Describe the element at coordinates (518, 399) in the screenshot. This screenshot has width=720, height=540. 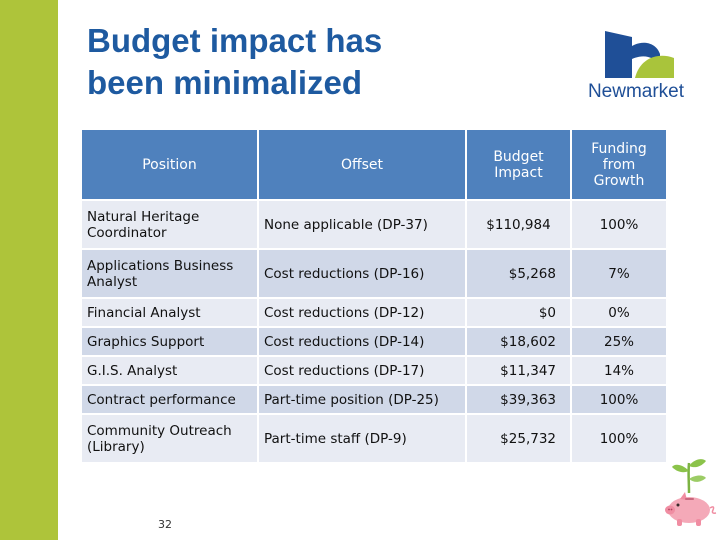
I see `cell-budget-impact: $39,363` at that location.